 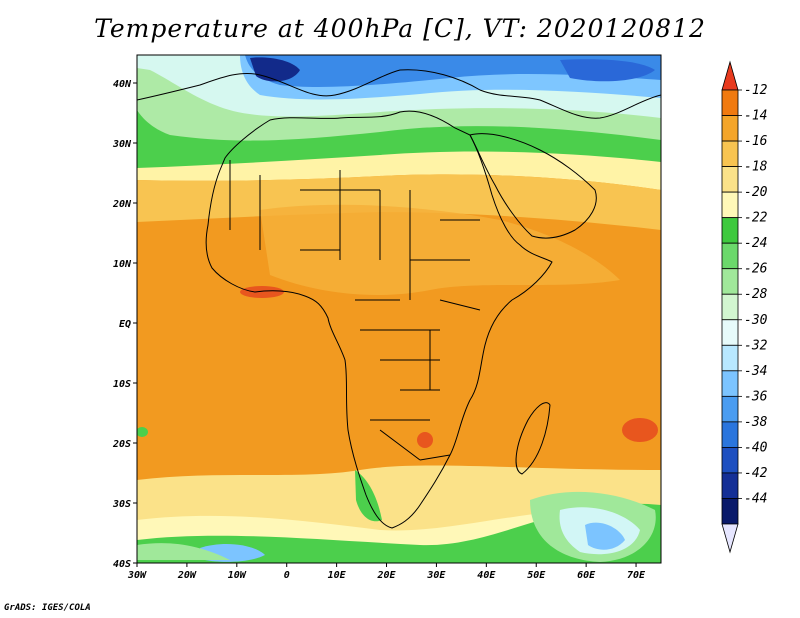 I want to click on lon-tick-label: 10W, so click(x=237, y=575).